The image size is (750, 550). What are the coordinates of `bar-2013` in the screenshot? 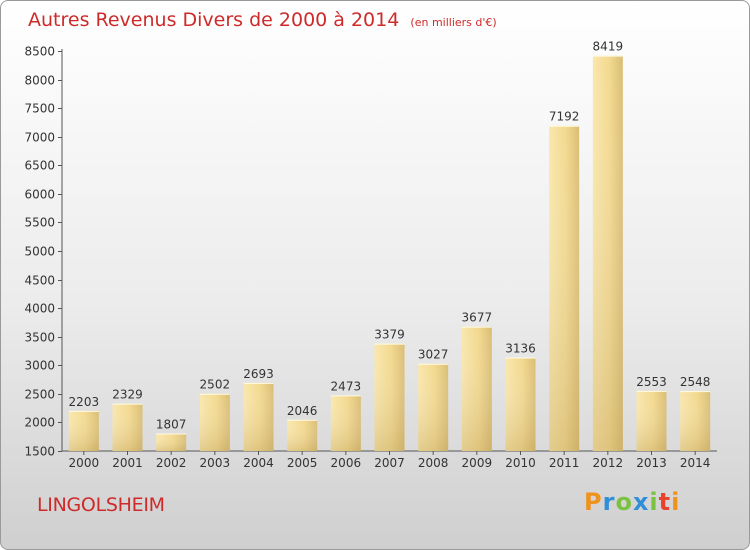 It's located at (651, 420).